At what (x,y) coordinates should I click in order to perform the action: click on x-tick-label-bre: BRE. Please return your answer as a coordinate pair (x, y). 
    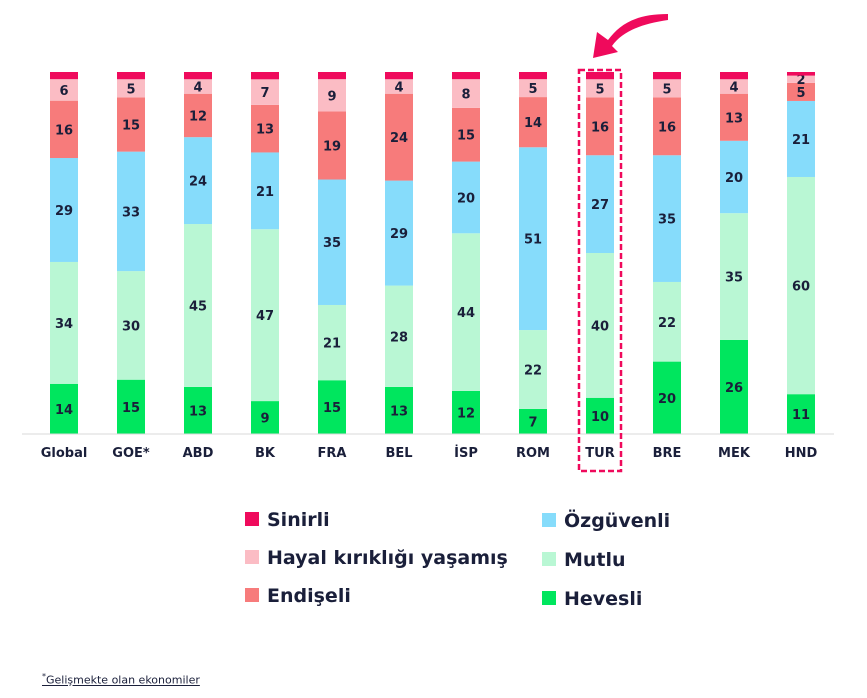
    Looking at the image, I should click on (667, 453).